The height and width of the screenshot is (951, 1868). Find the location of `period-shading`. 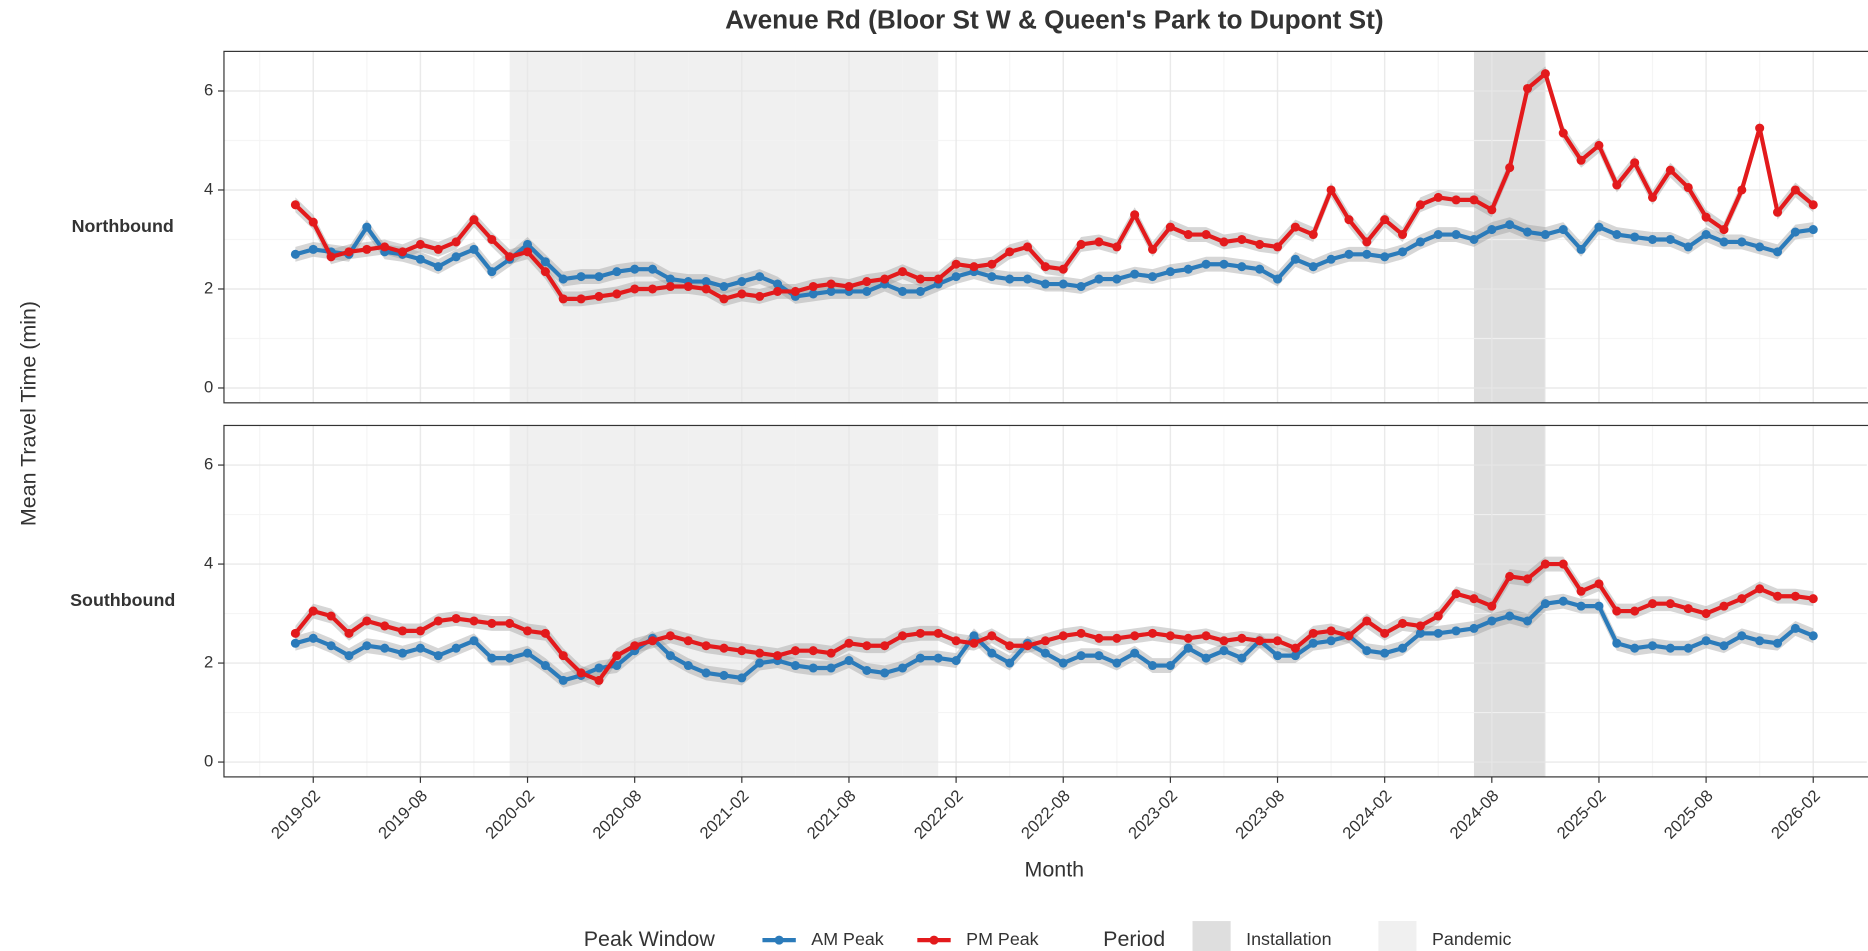

period-shading is located at coordinates (724, 227).